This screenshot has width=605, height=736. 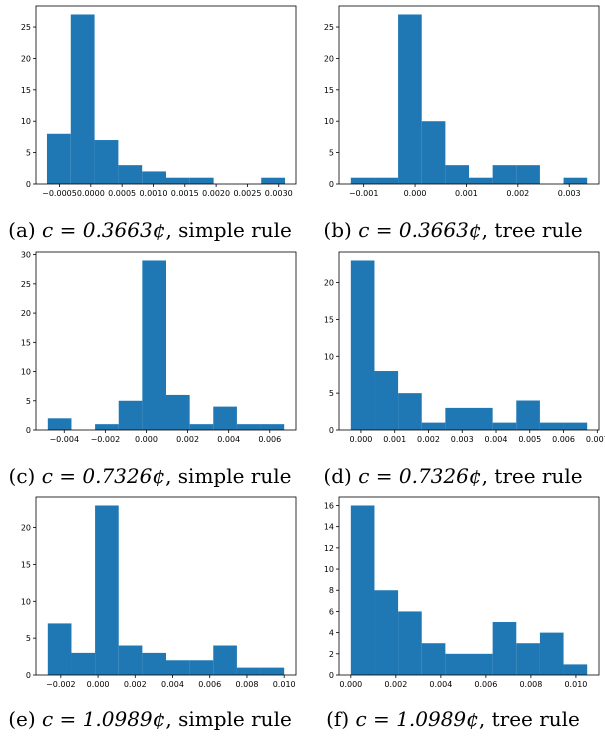 I want to click on ytick-label-b-5: 25, so click(x=329, y=27).